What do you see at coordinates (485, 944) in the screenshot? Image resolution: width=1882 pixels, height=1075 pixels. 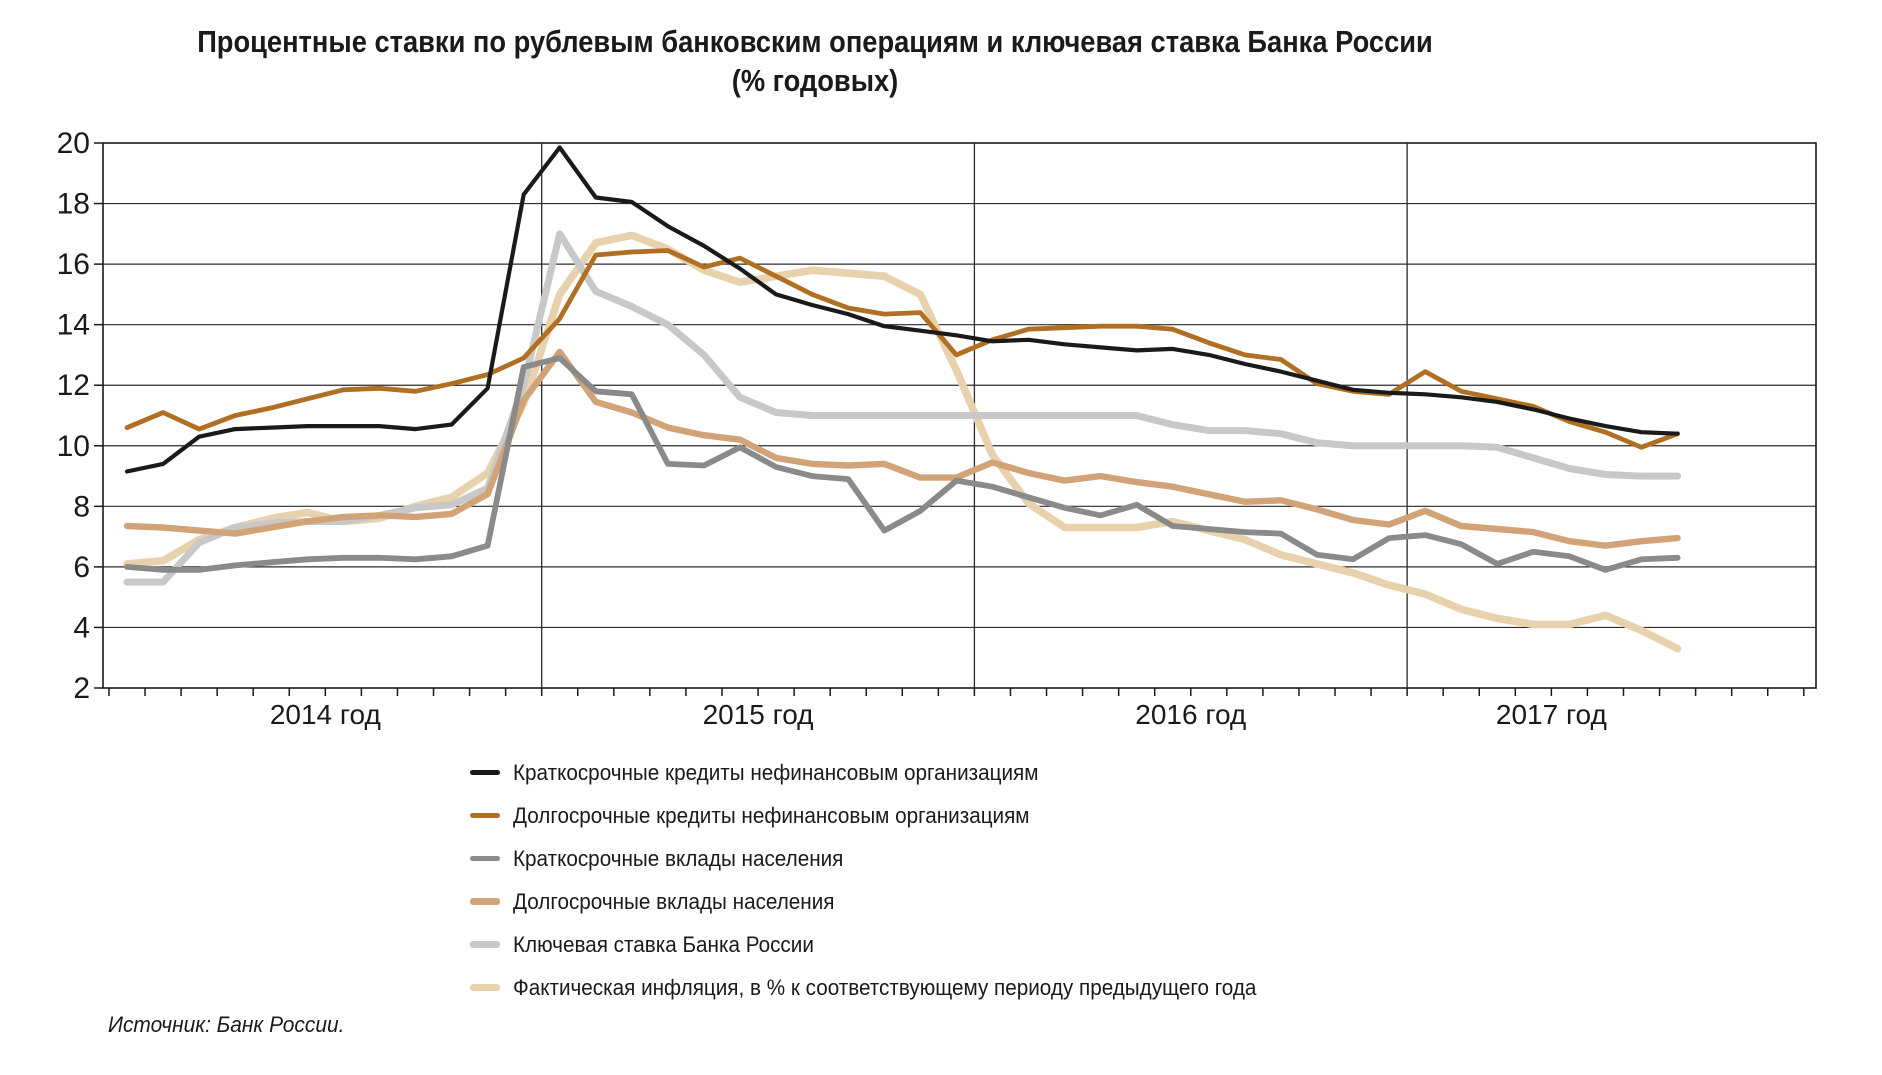 I see `legend-swatch-key-rate-icon` at bounding box center [485, 944].